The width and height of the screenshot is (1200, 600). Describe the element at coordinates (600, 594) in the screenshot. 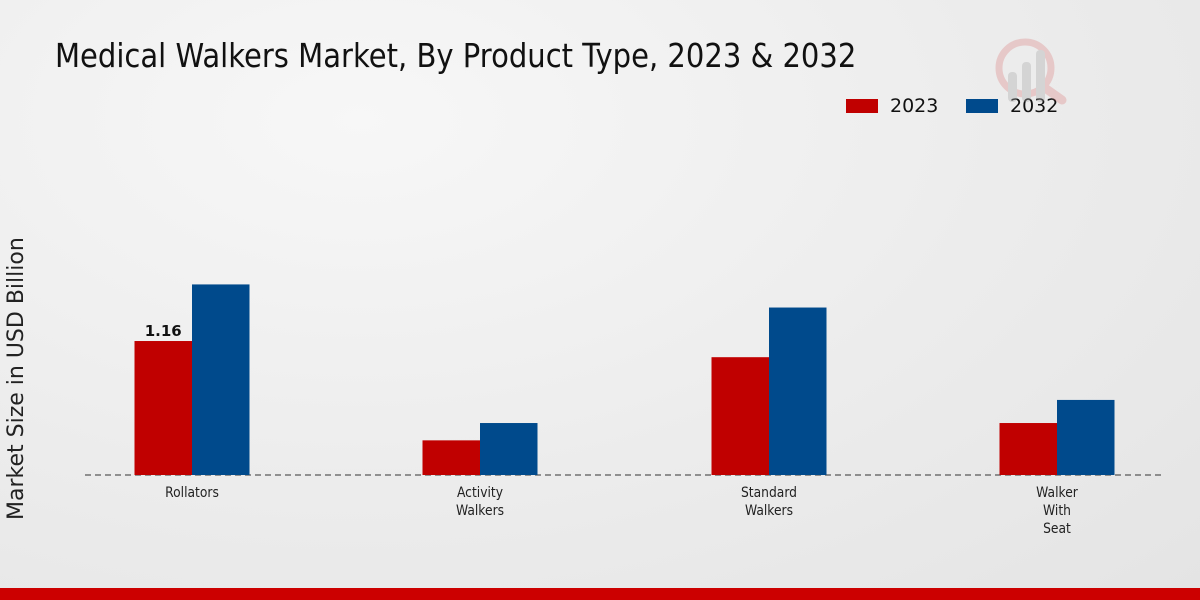

I see `footer-bar` at that location.